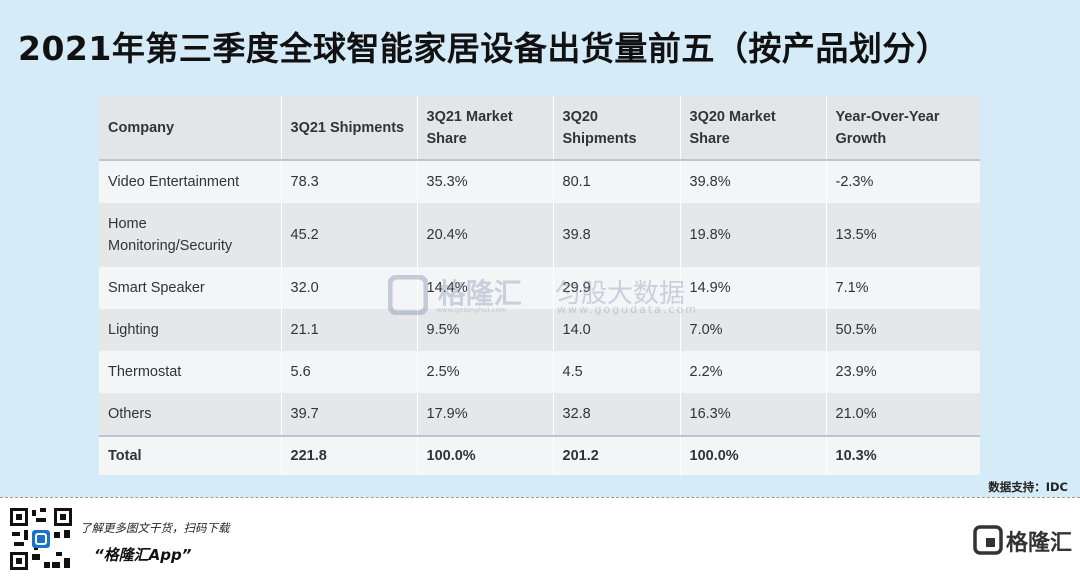  I want to click on cell-value: 50.5%, so click(856, 330).